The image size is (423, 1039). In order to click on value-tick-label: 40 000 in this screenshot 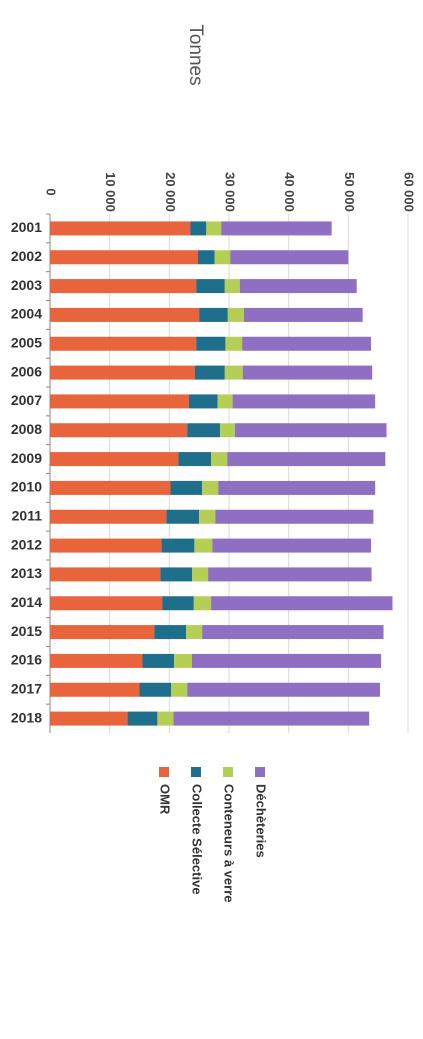, I will do `click(289, 192)`.